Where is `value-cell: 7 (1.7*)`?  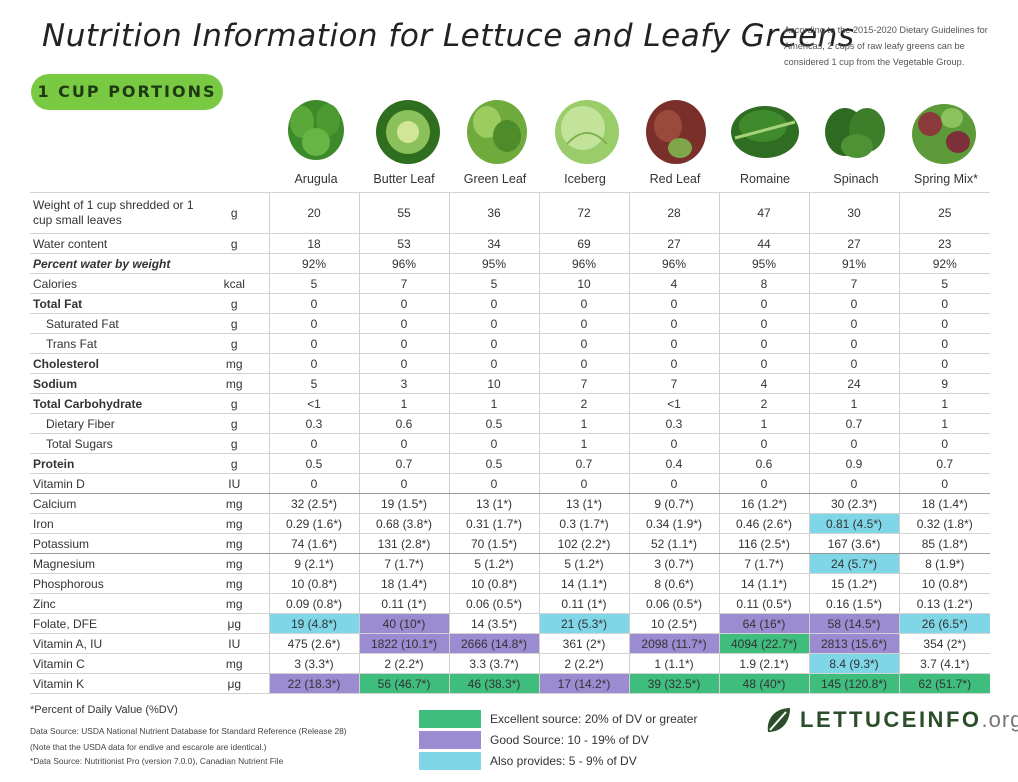 value-cell: 7 (1.7*) is located at coordinates (403, 563).